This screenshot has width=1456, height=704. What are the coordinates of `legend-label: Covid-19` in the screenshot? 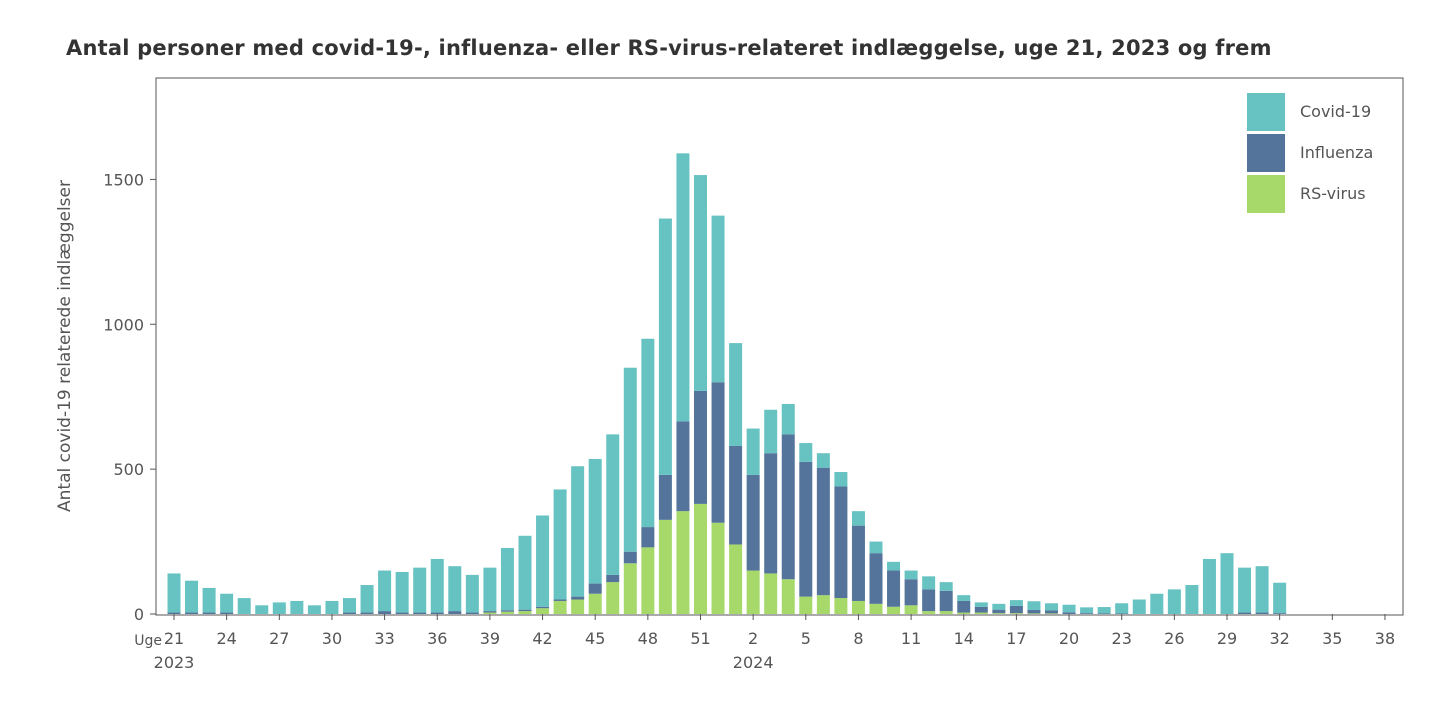 It's located at (1335, 111).